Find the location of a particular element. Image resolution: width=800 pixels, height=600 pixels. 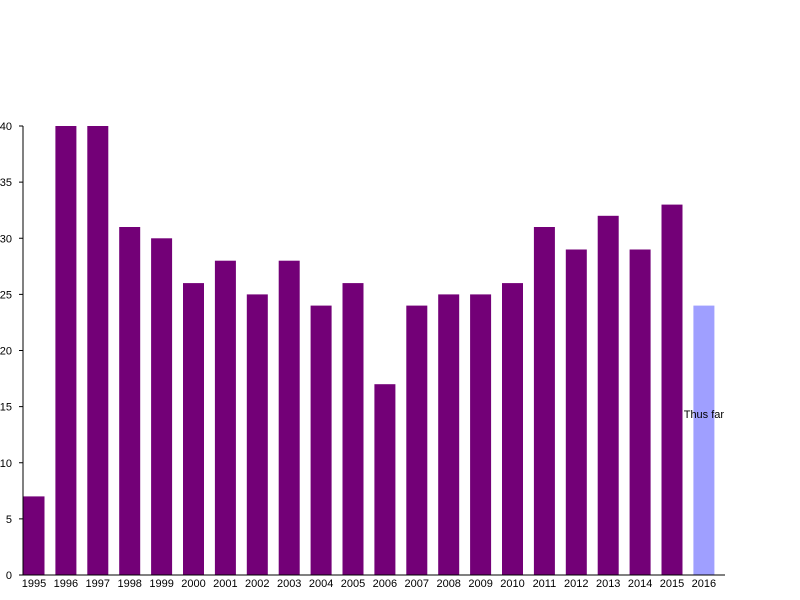

x-tick-label-1998: 1998 is located at coordinates (129, 584).